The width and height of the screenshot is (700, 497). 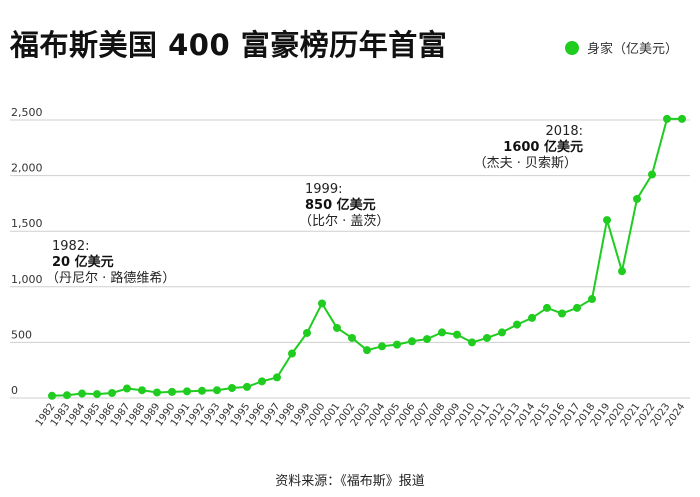 I want to click on annotation-name: （丹尼尔 · 路德维希）, so click(x=110, y=278).